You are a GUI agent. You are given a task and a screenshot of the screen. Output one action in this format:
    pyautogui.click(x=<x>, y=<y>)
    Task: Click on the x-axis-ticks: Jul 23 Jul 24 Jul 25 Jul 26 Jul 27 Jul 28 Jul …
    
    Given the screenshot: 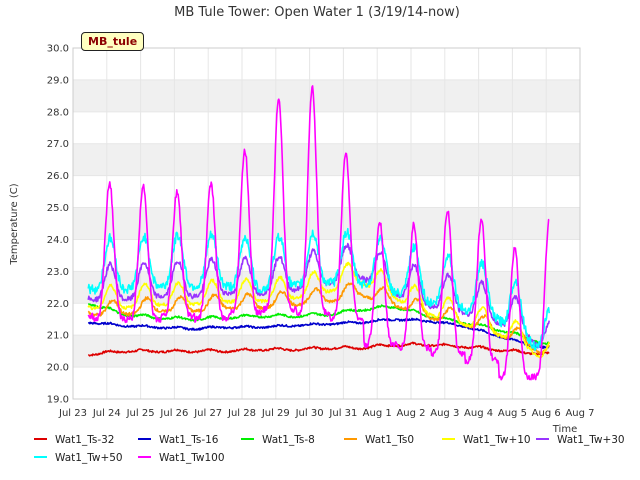 What is the action you would take?
    pyautogui.click(x=326, y=413)
    